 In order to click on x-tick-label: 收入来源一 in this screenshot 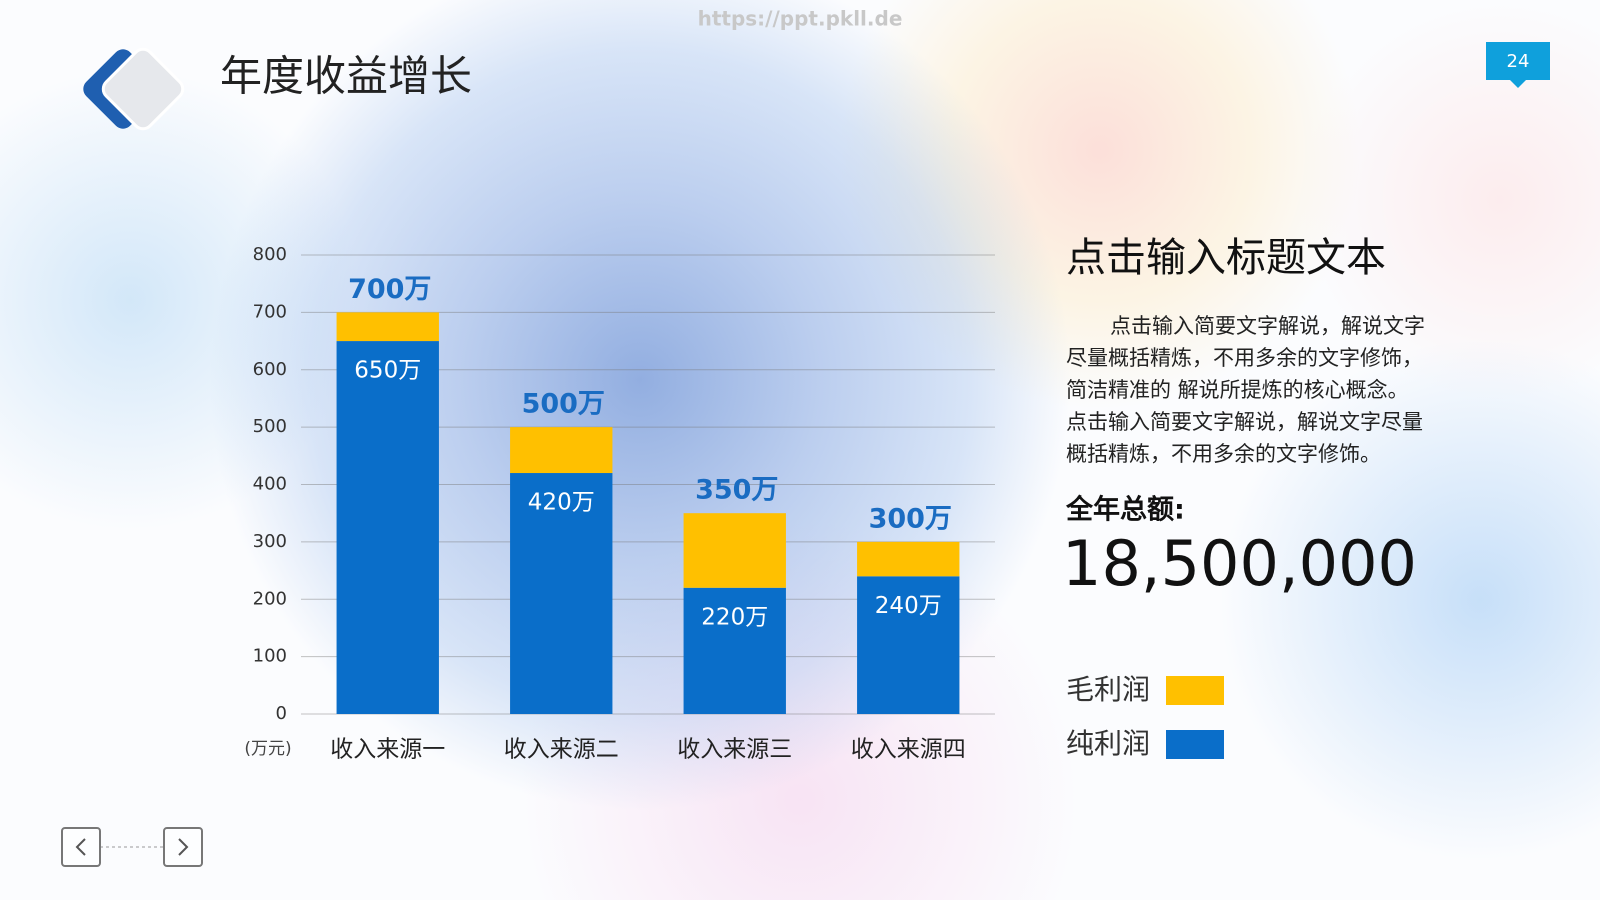, I will do `click(387, 750)`.